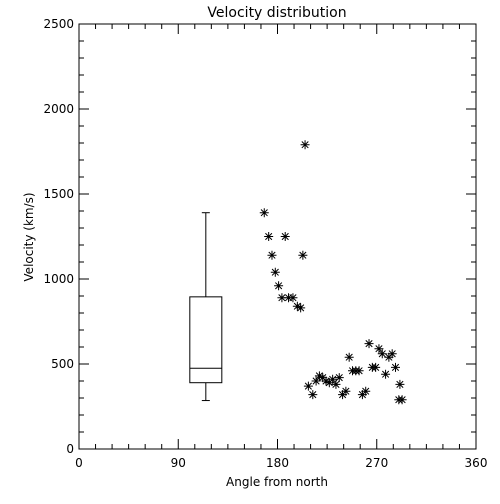 The width and height of the screenshot is (500, 504). I want to click on boxplot, so click(206, 307).